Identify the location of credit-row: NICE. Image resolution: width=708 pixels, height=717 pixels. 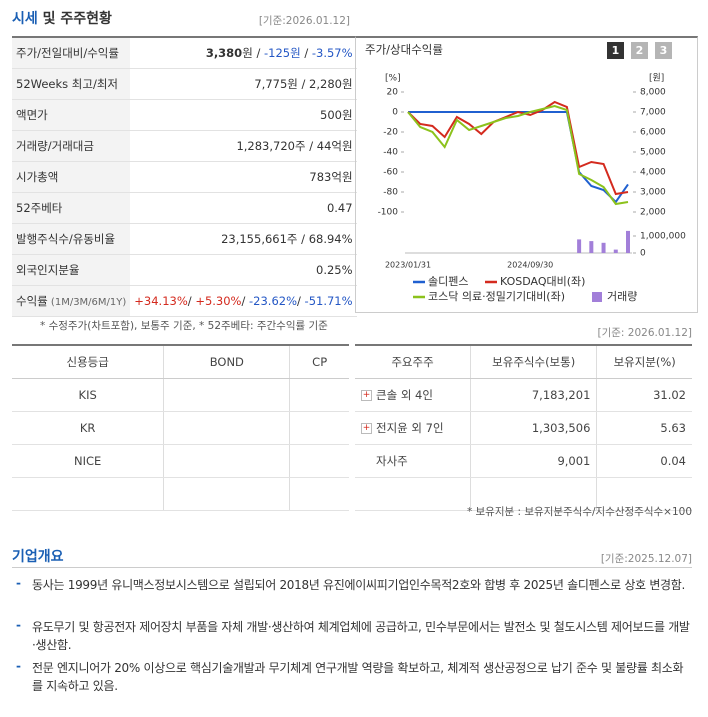
(180, 461).